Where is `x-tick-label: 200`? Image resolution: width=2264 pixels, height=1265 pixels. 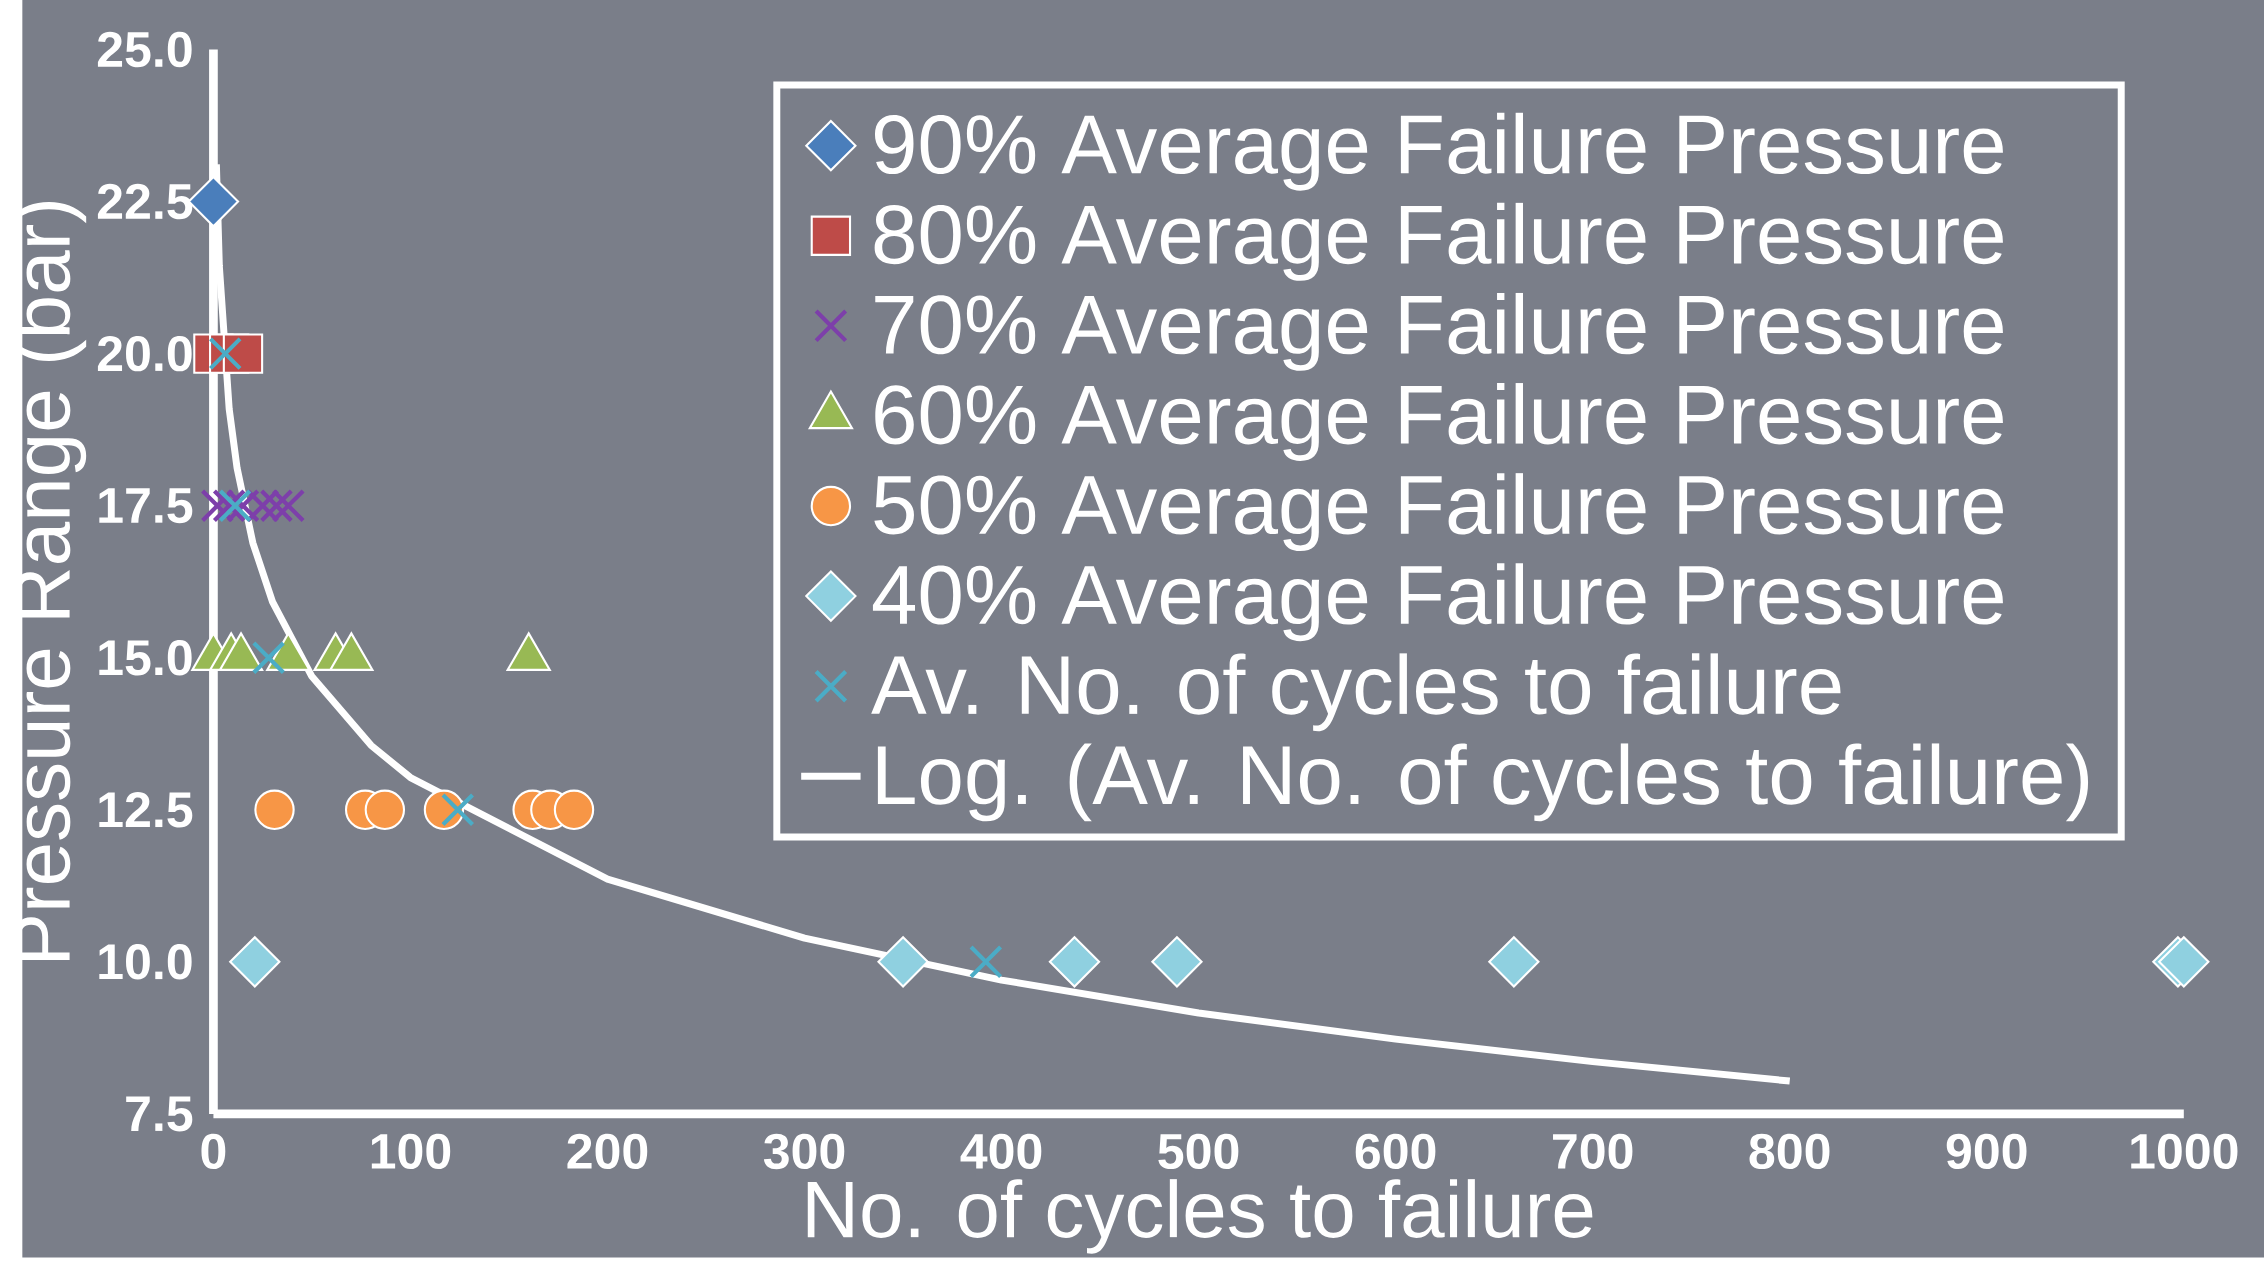 x-tick-label: 200 is located at coordinates (607, 1151).